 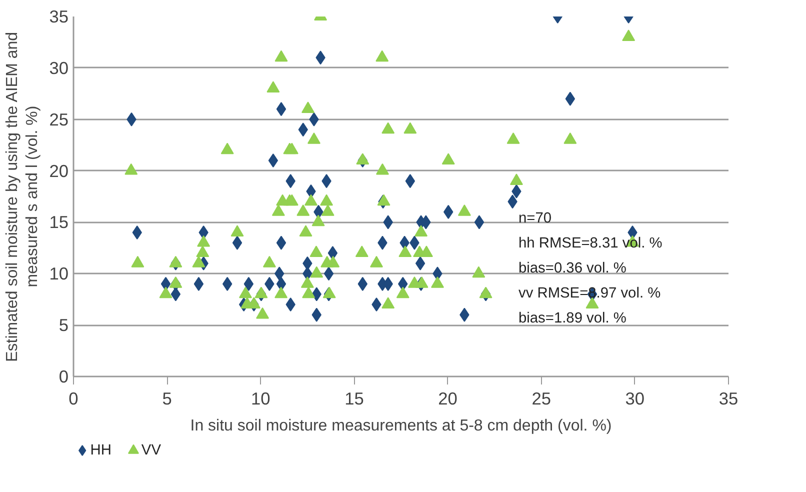 I want to click on y-tick-label: 10, so click(x=59, y=274).